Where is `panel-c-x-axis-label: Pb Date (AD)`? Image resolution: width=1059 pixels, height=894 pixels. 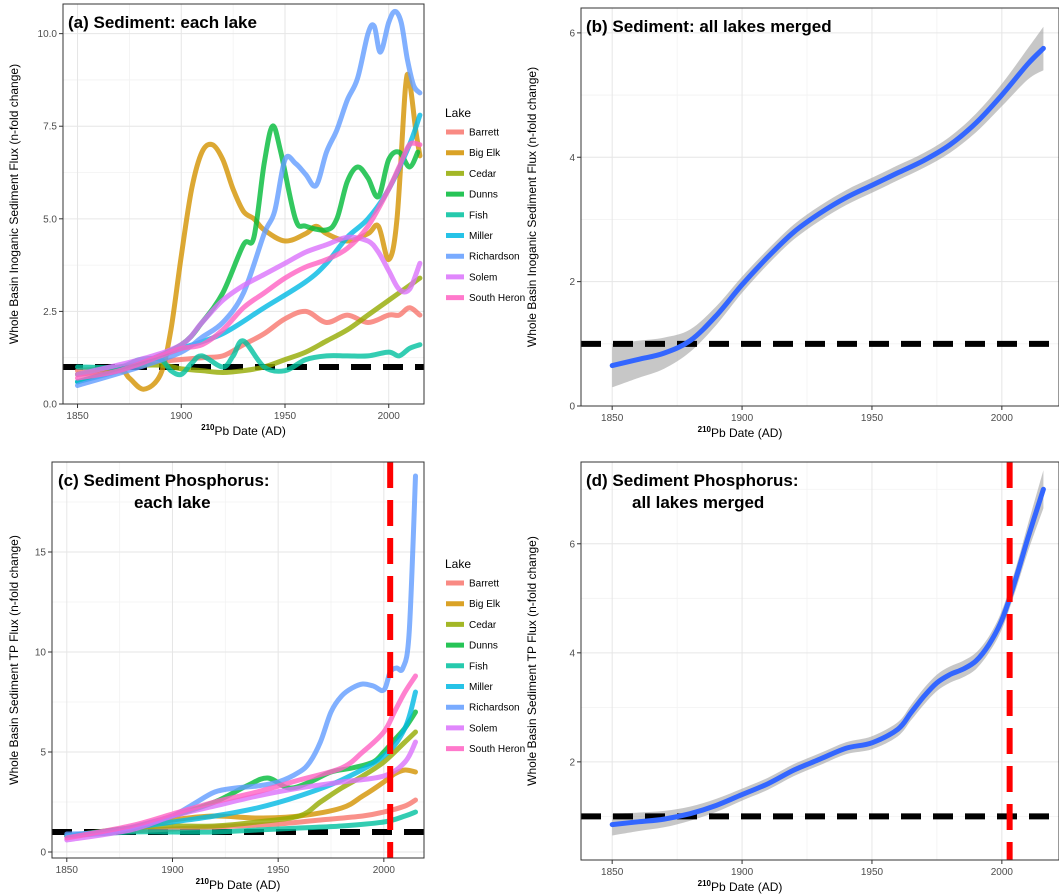
panel-c-x-axis-label: Pb Date (AD) is located at coordinates (244, 885).